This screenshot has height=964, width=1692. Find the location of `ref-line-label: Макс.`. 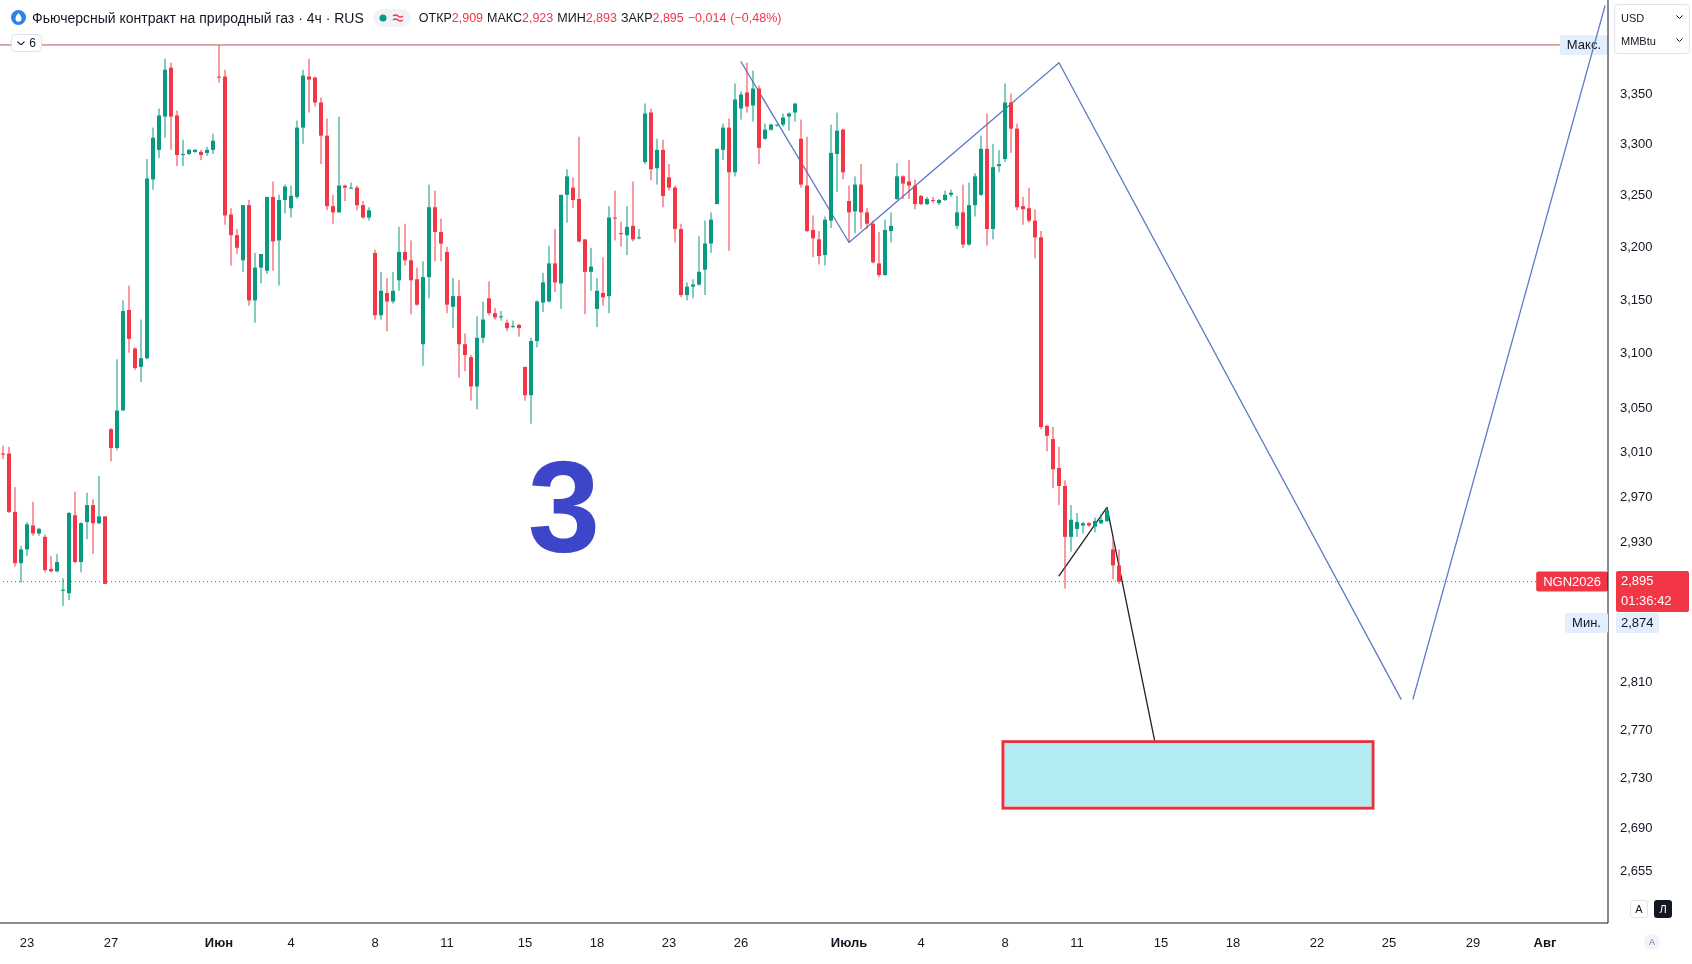

ref-line-label: Макс. is located at coordinates (1583, 45).